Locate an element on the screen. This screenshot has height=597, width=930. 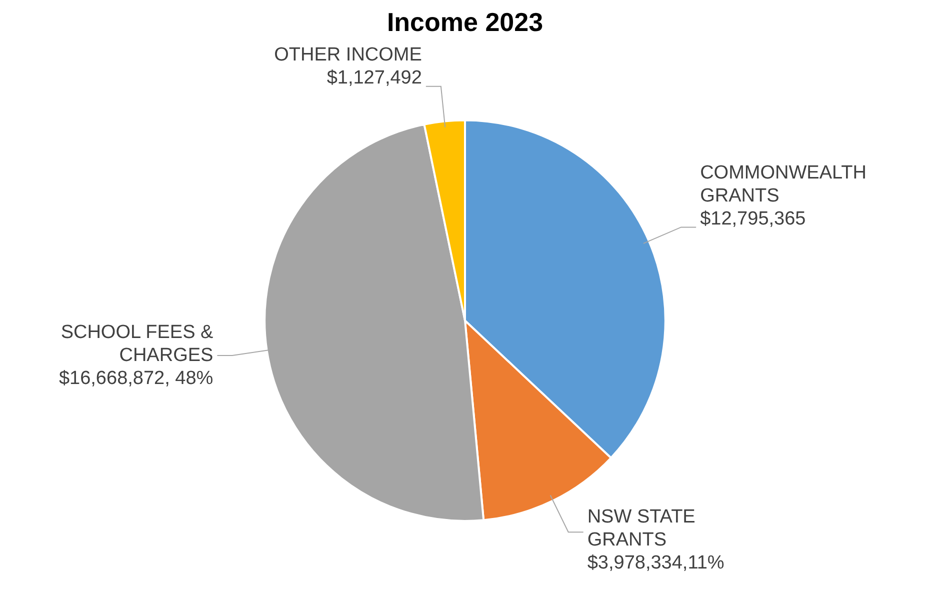
chart-title: Income 2023 is located at coordinates (465, 21).